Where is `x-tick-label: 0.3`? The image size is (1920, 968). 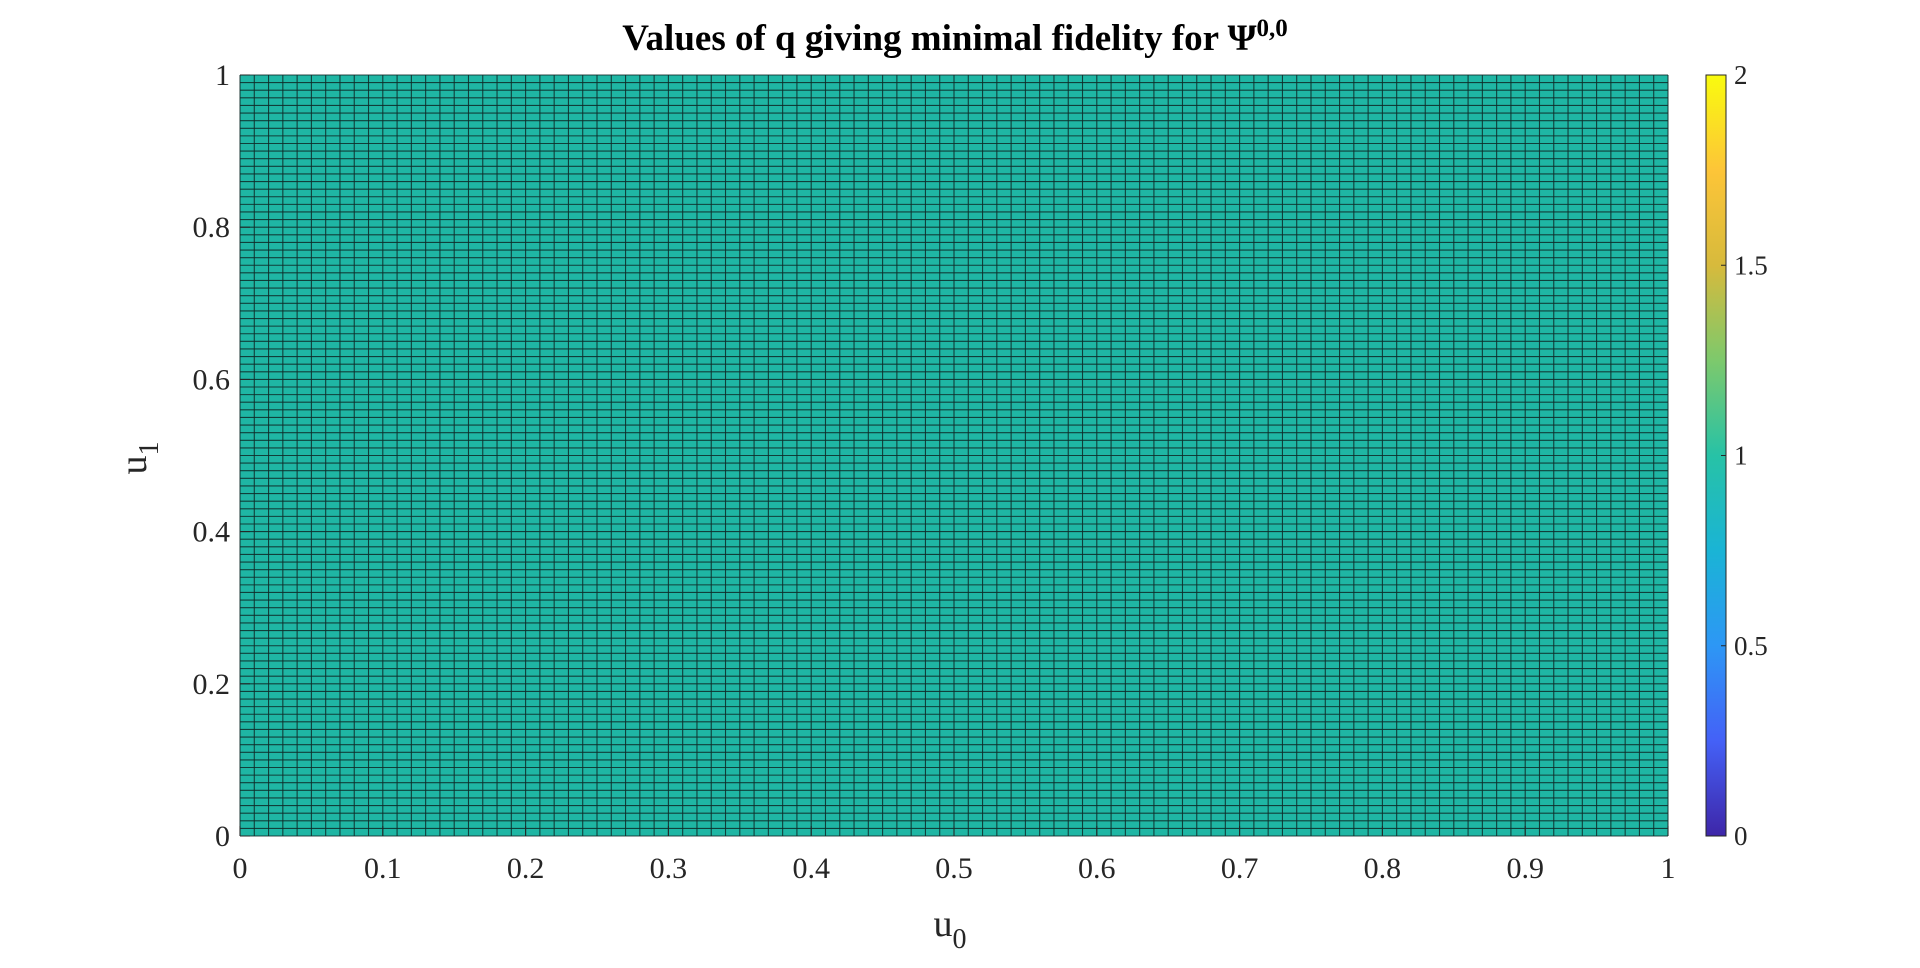 x-tick-label: 0.3 is located at coordinates (669, 868).